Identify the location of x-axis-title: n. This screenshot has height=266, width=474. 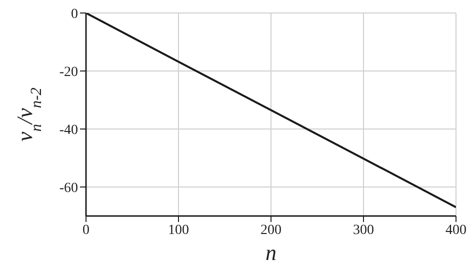
(271, 252).